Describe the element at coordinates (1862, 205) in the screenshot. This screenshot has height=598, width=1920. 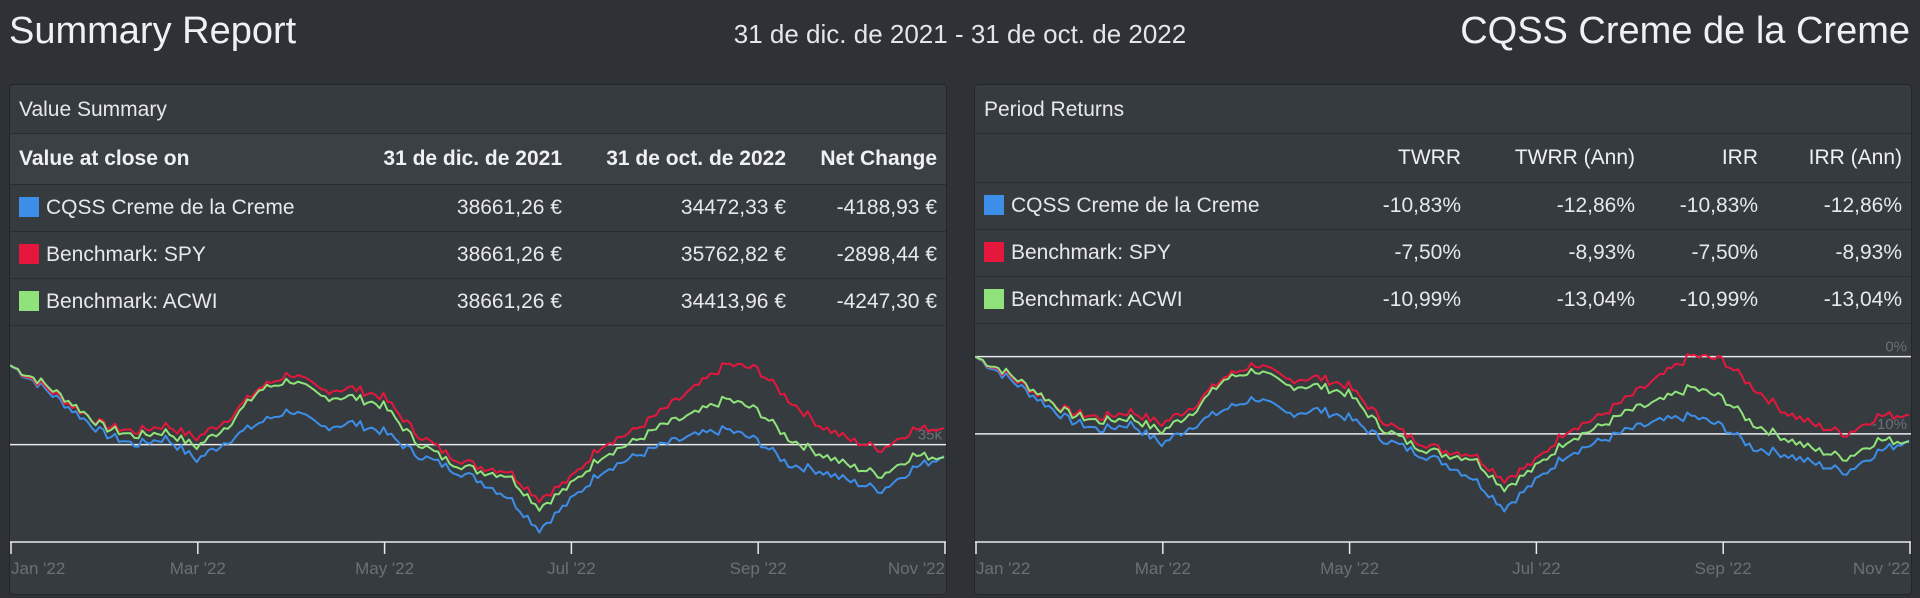
I see `irr-ann-value: -12,86%` at that location.